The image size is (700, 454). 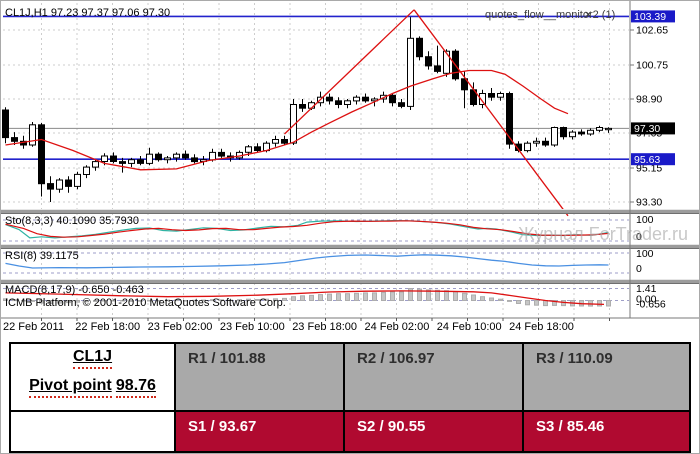 I want to click on support-s3-cell: S3 / 85.46, so click(x=606, y=431).